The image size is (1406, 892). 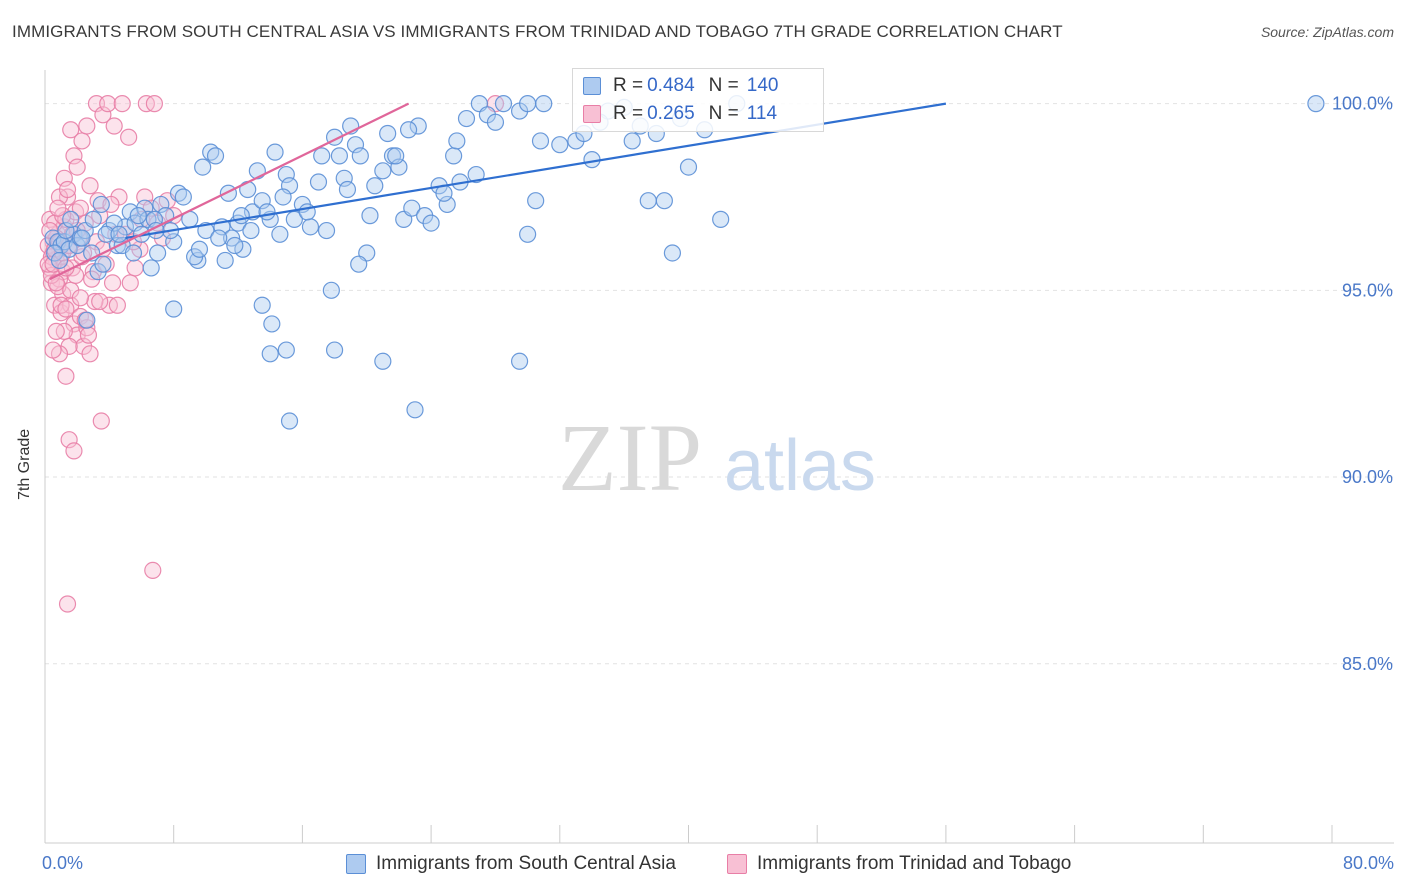 I want to click on legend-label-south-central-asia: Immigrants from South Central Asia, so click(x=526, y=863).